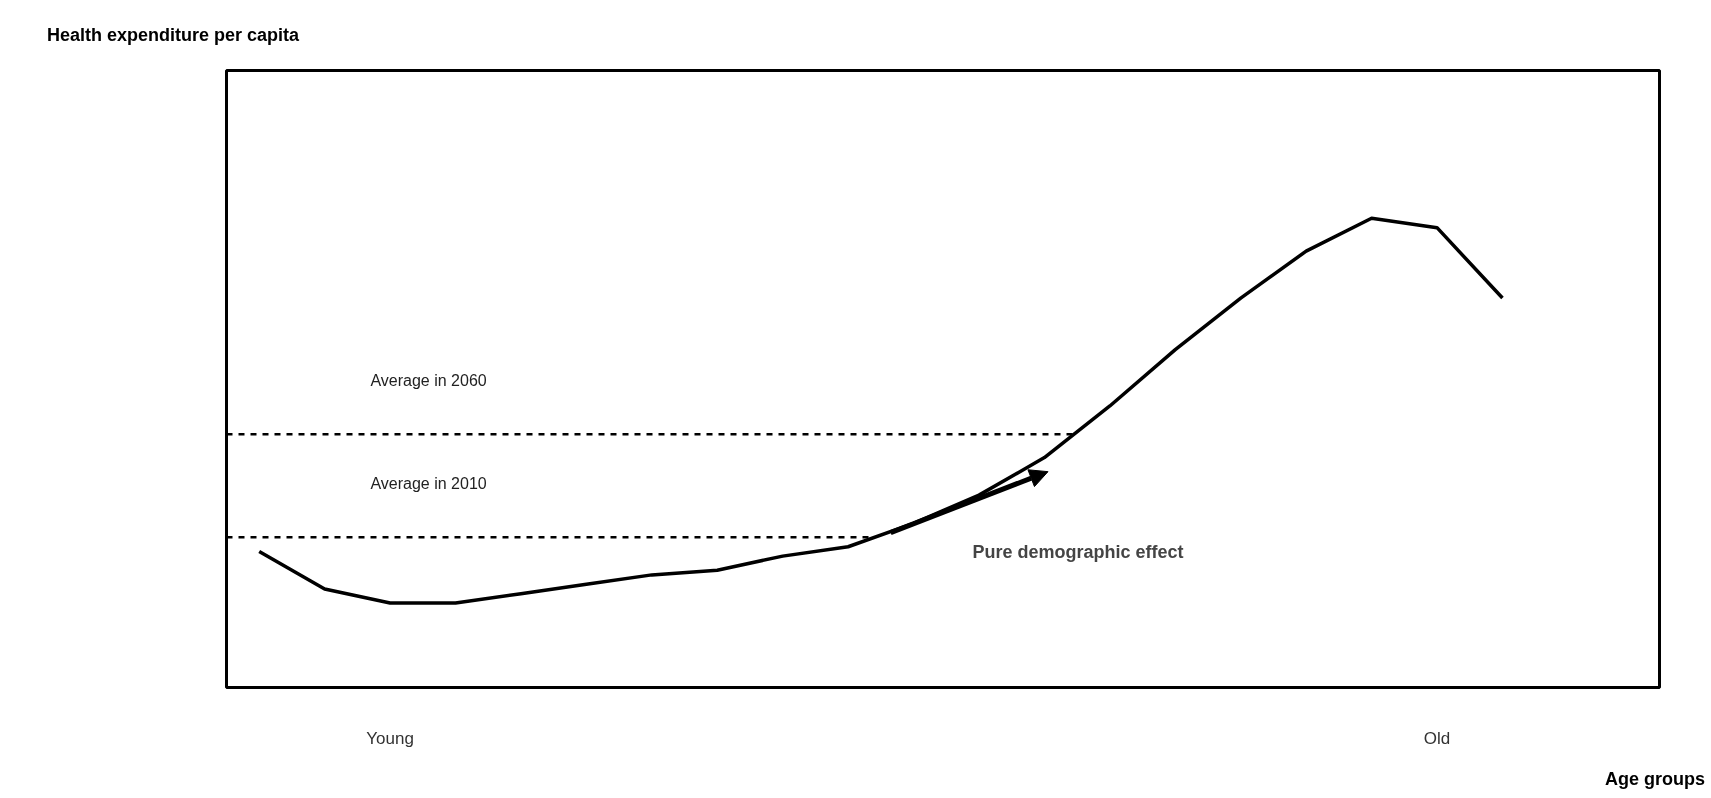  Describe the element at coordinates (1437, 738) in the screenshot. I see `x-tick-label: Old` at that location.